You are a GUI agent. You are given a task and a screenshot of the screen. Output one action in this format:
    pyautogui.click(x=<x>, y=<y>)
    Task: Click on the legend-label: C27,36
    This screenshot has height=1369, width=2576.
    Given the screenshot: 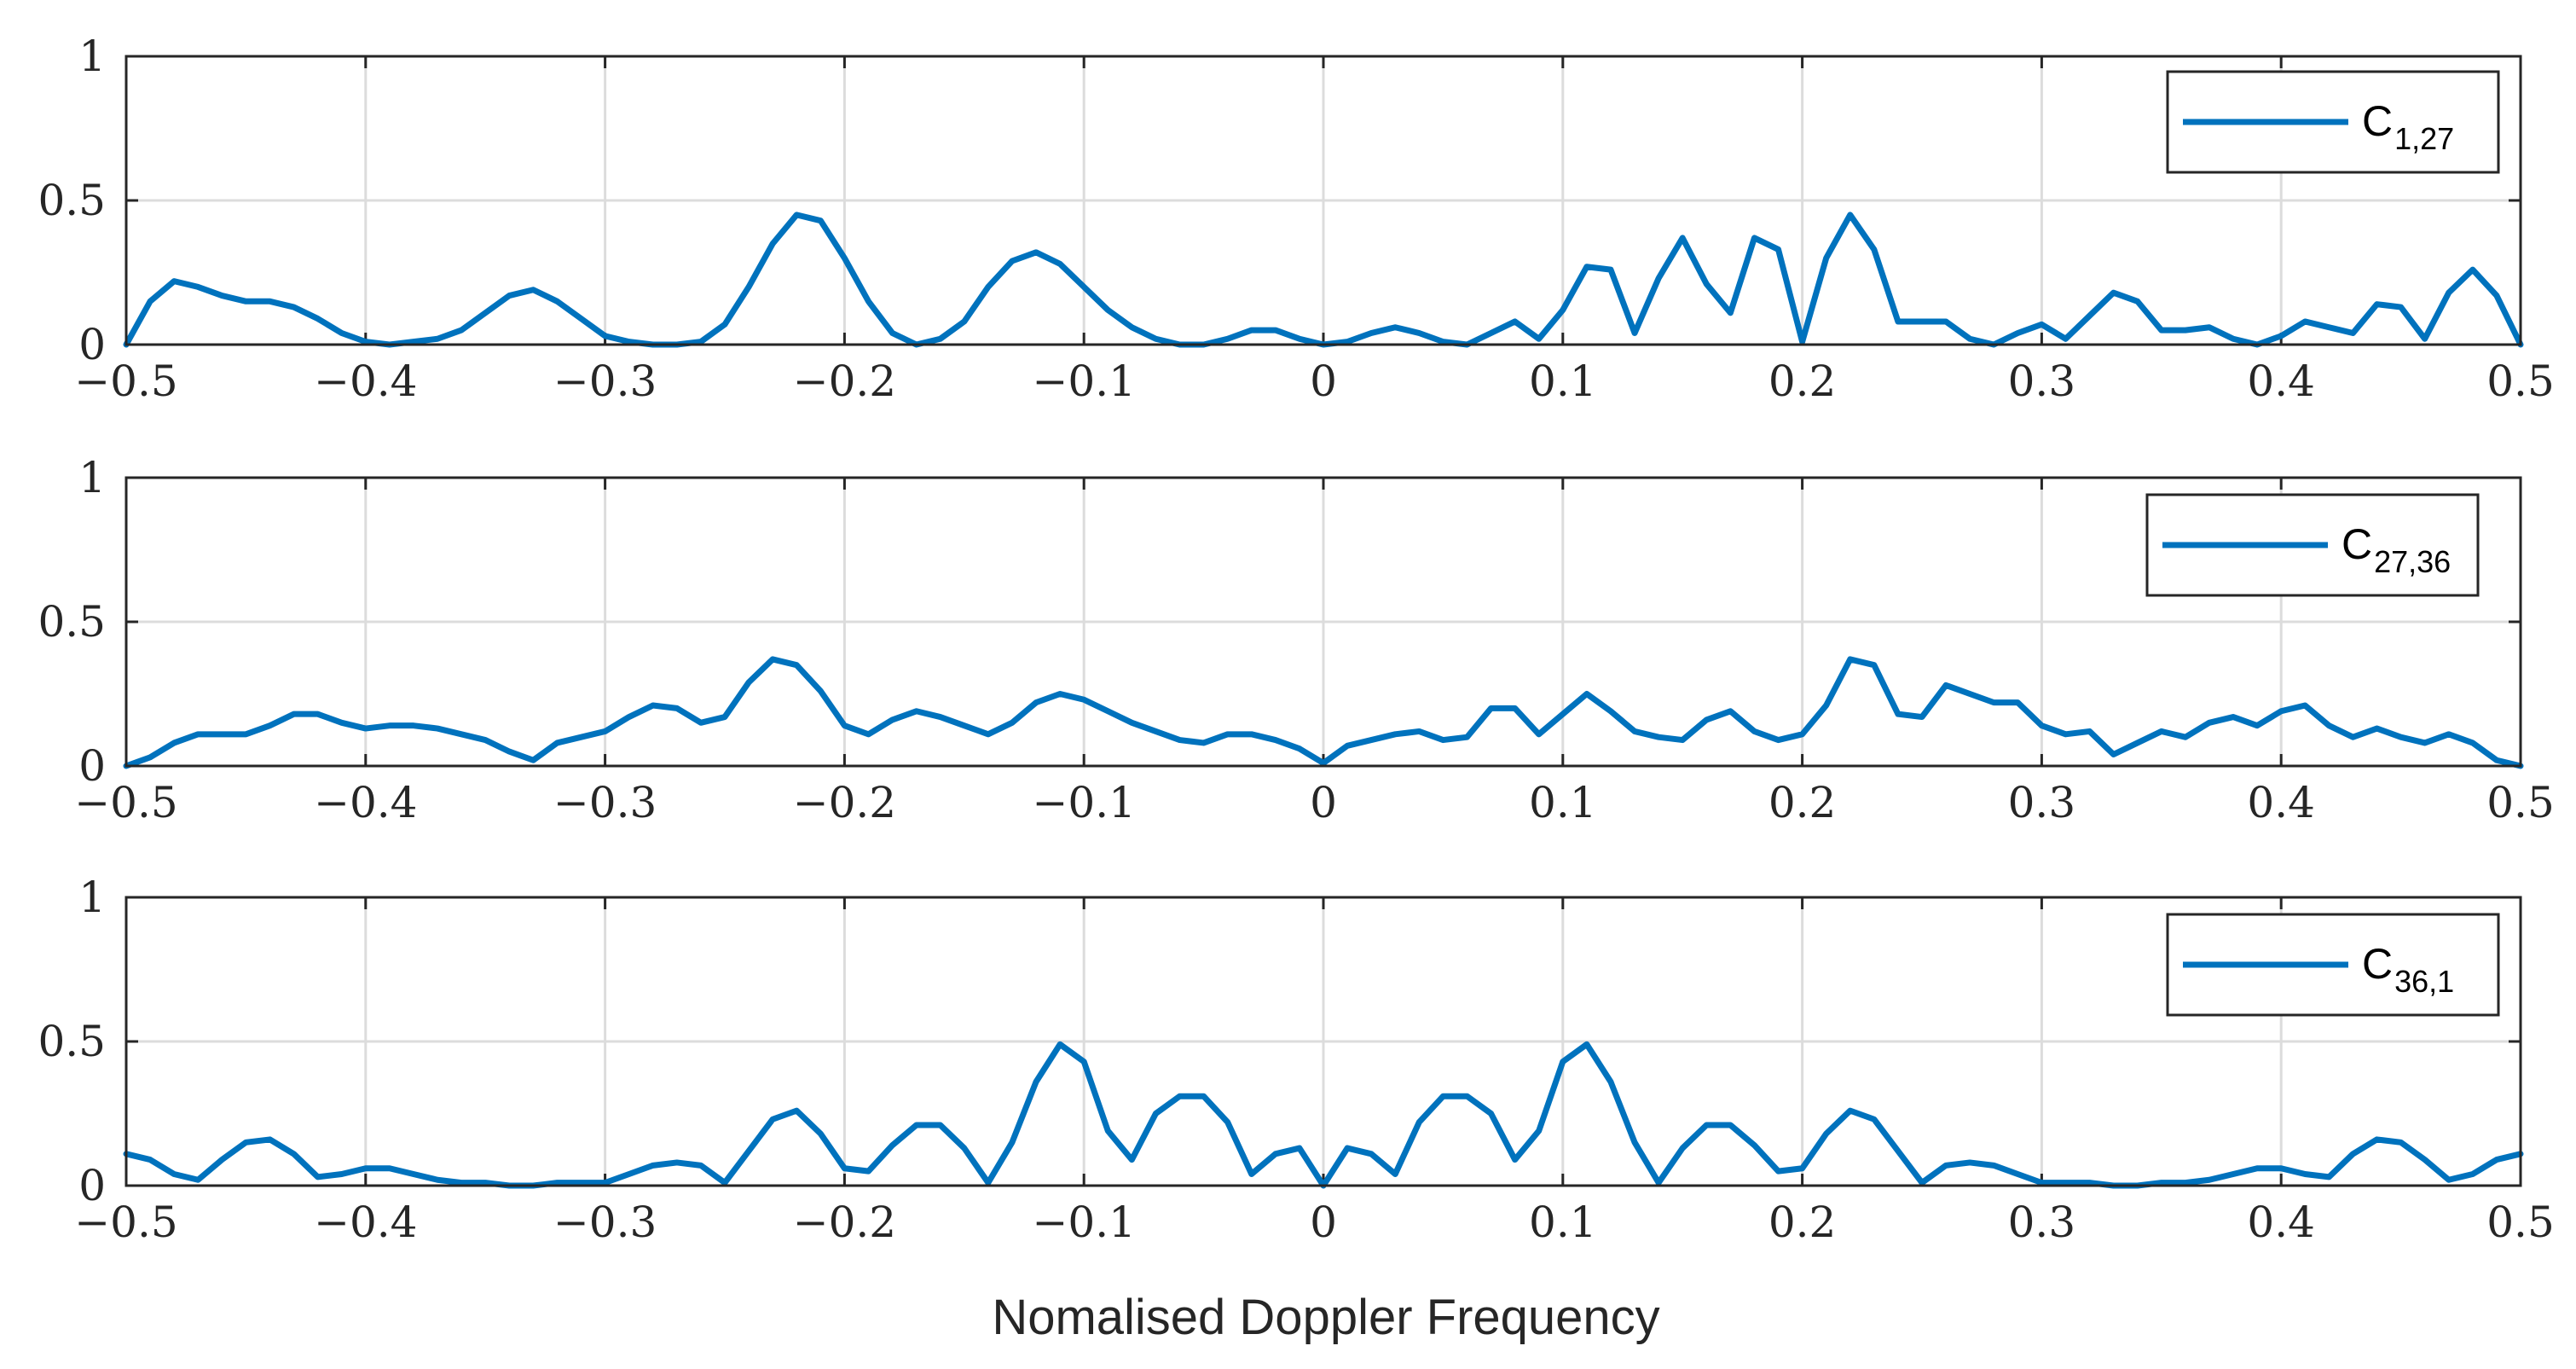 What is the action you would take?
    pyautogui.click(x=2396, y=550)
    